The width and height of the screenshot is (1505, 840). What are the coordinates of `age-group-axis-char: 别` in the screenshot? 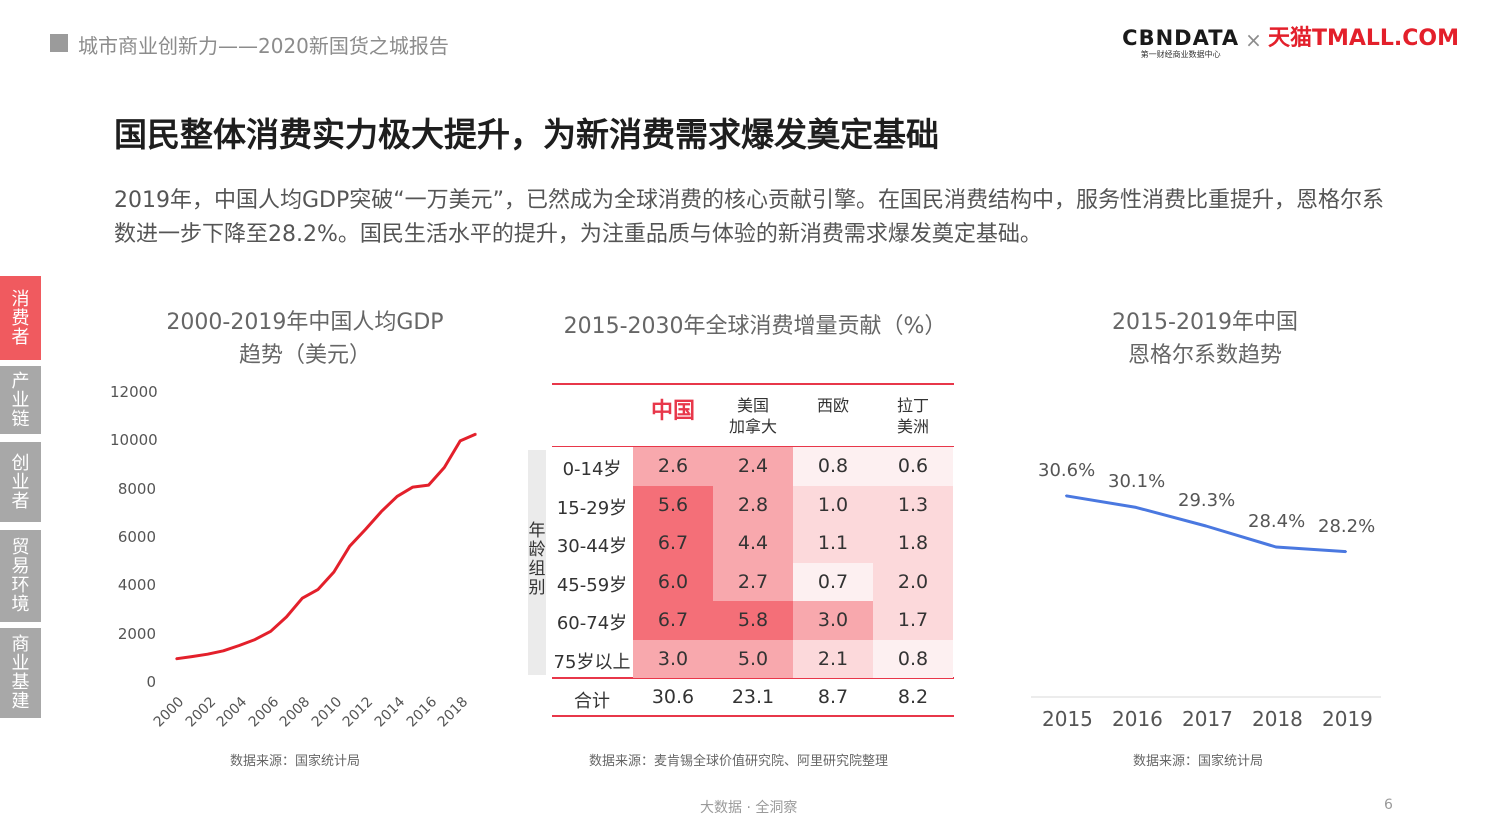 It's located at (537, 588).